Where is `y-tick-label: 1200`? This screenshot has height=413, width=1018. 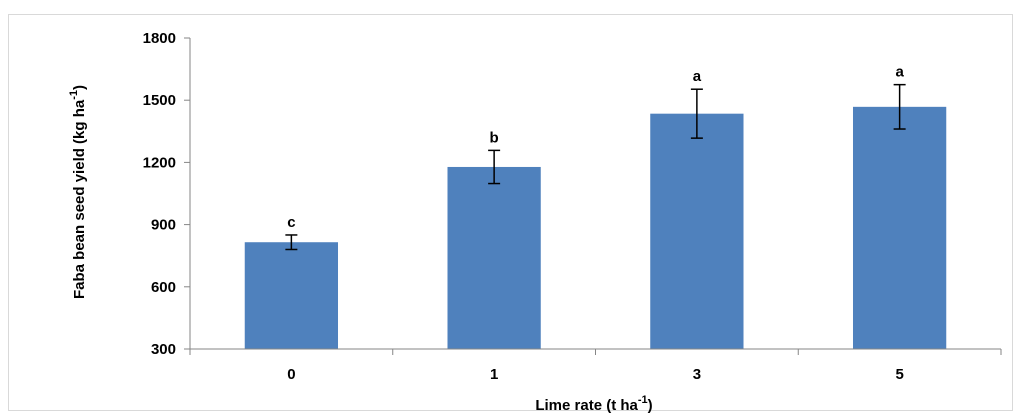 y-tick-label: 1200 is located at coordinates (159, 162).